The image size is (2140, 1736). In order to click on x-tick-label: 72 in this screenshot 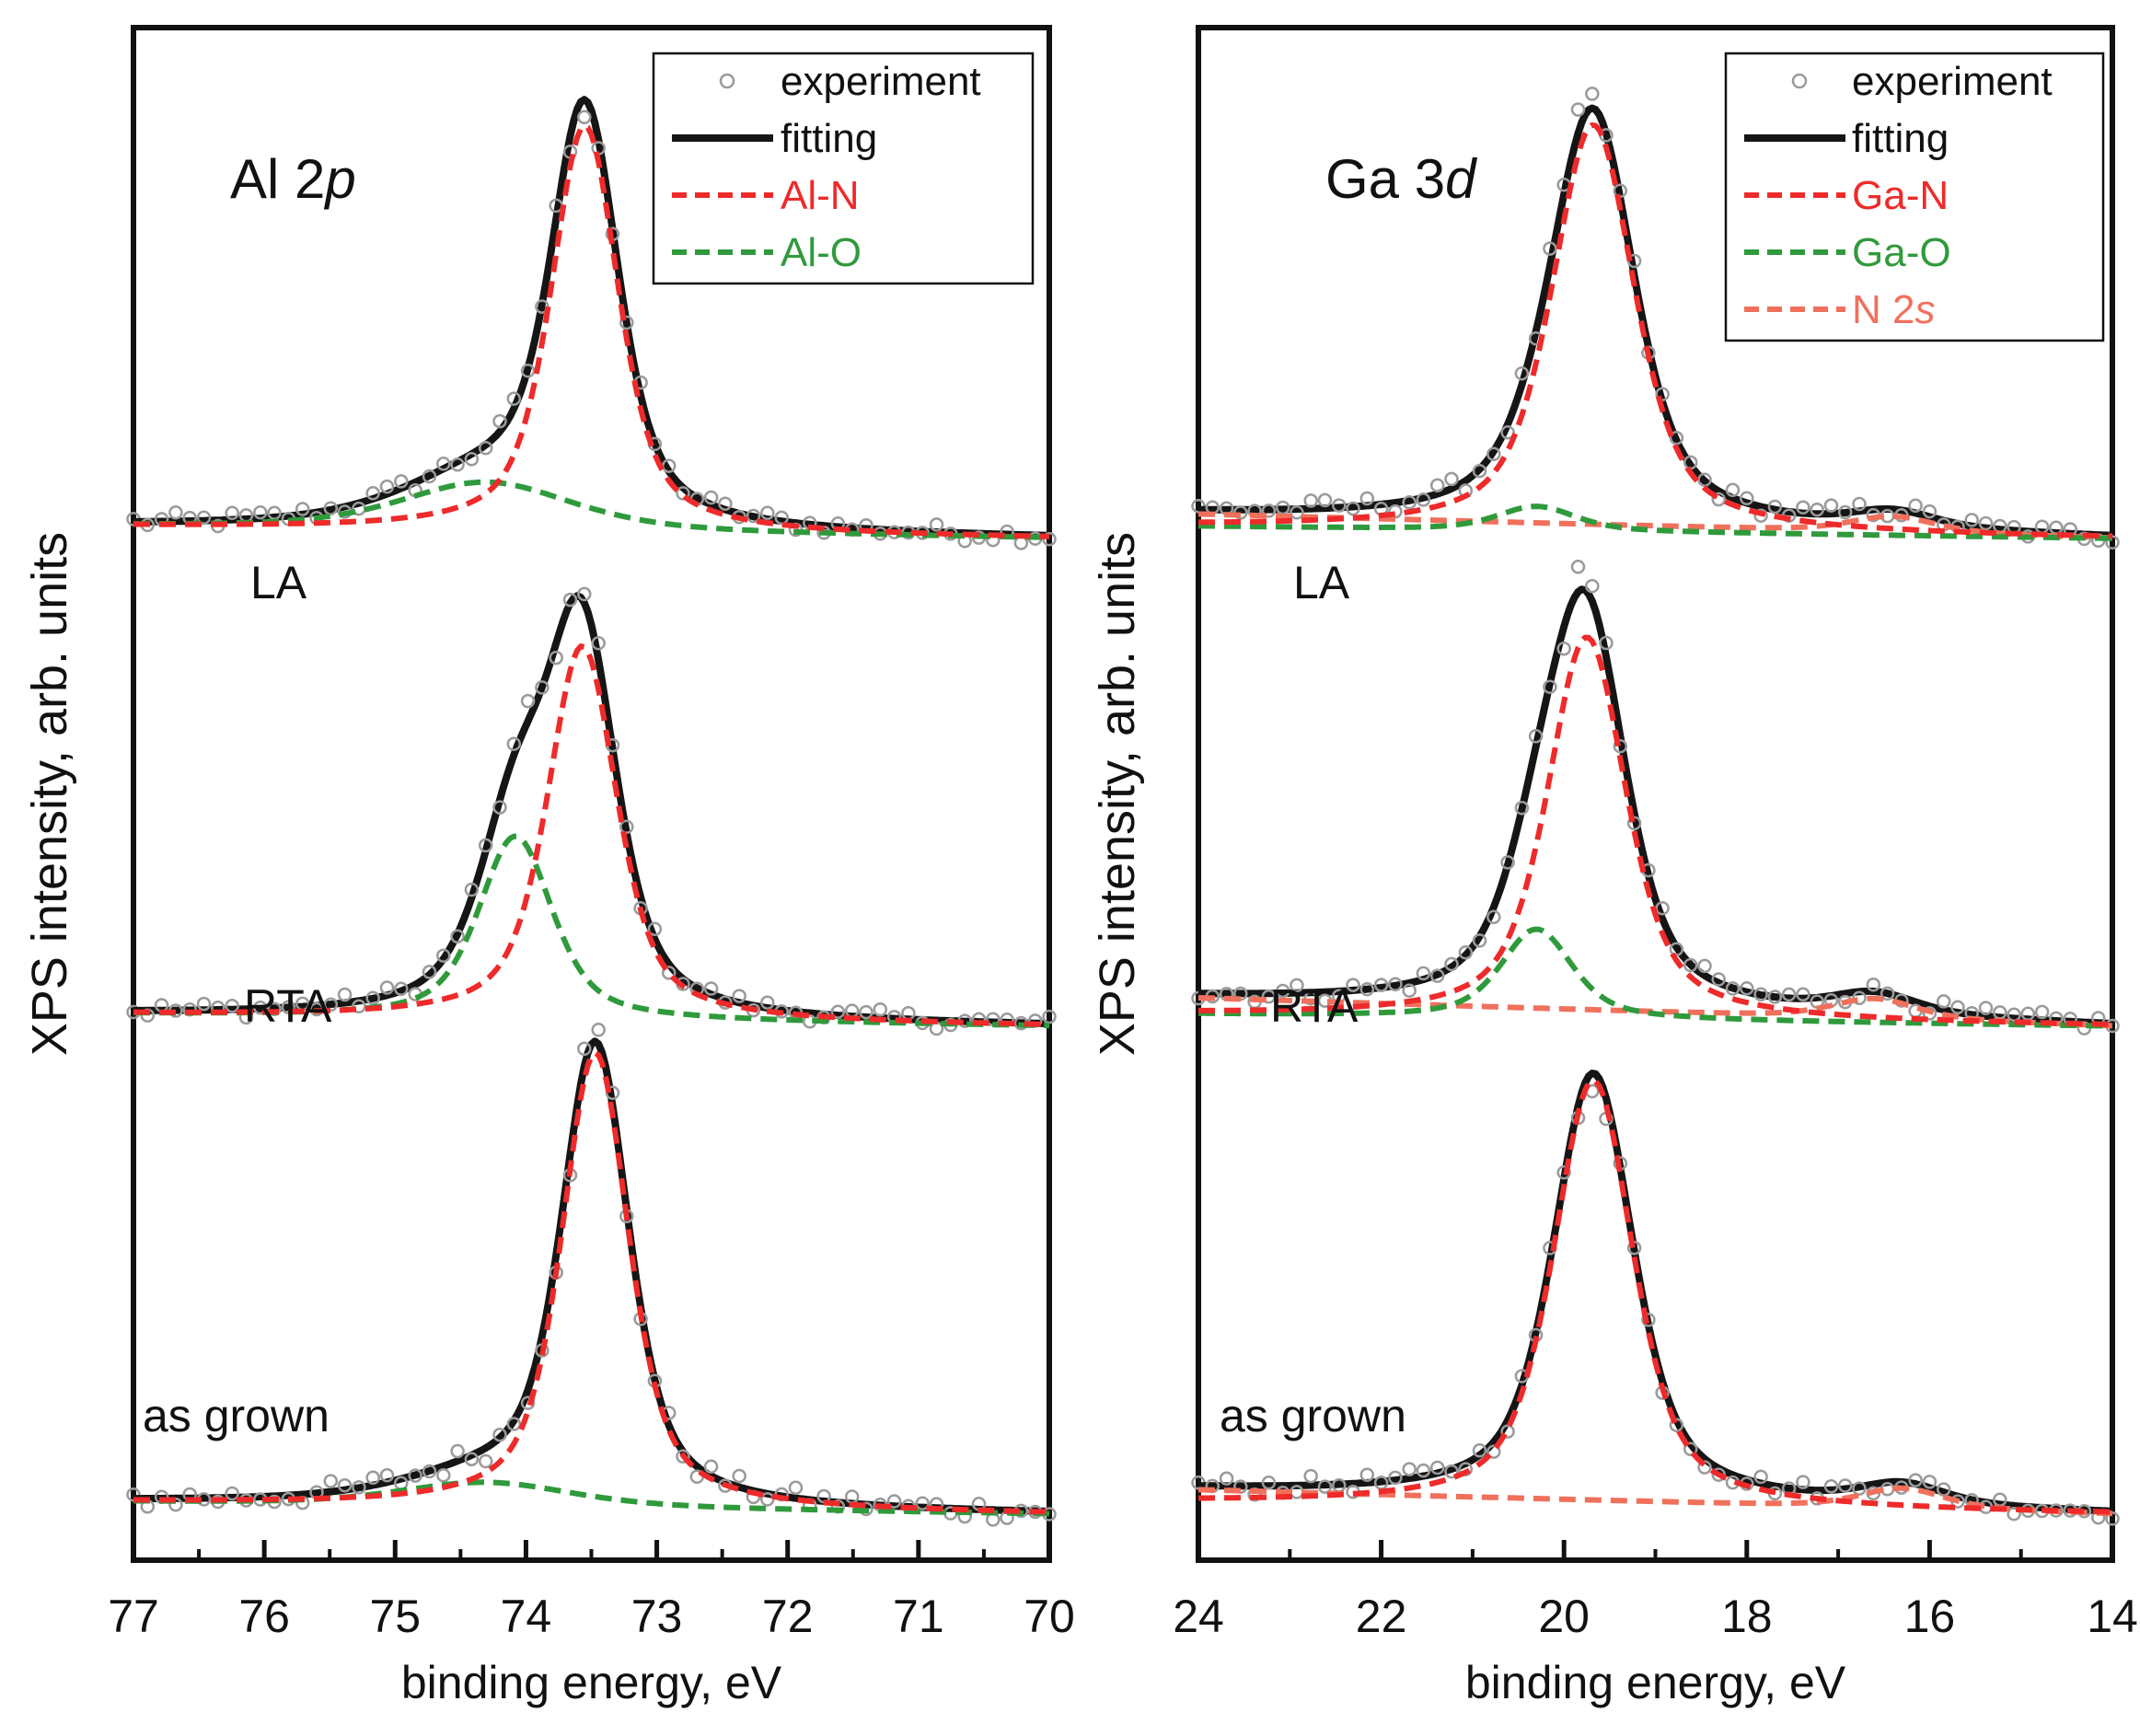, I will do `click(788, 1616)`.